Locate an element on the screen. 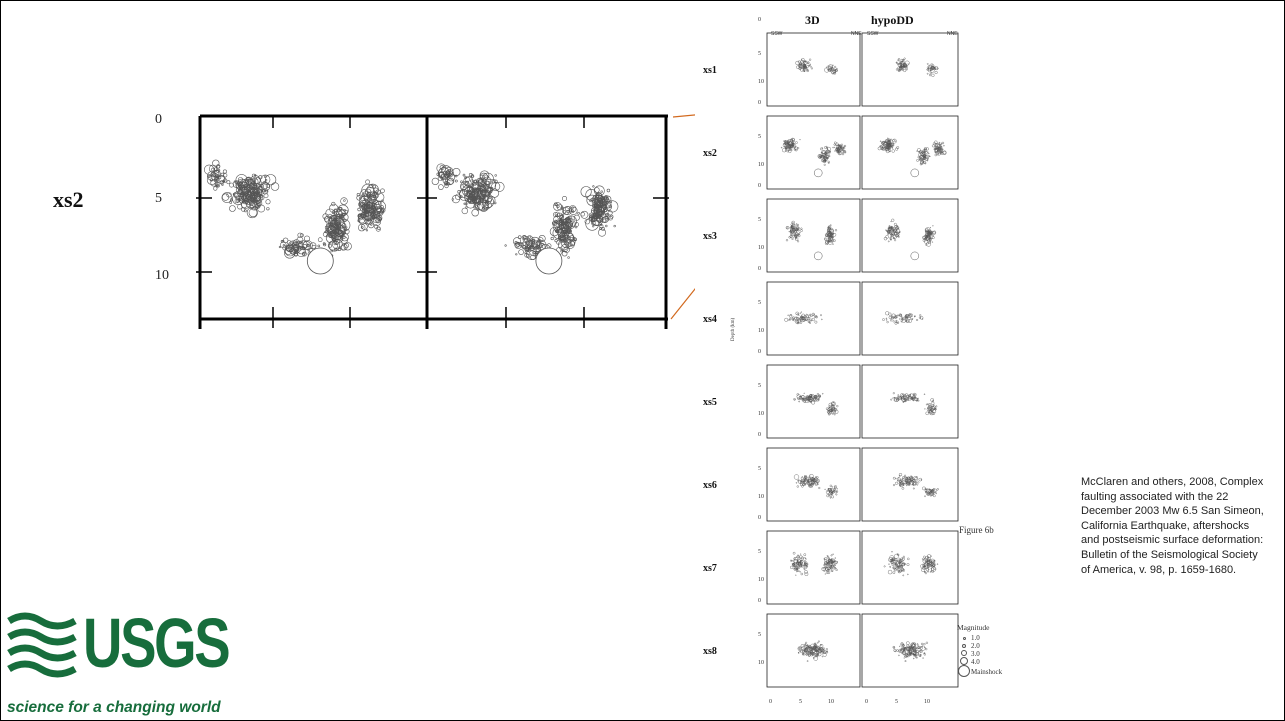  legend-item: 3.0 is located at coordinates (979, 654).